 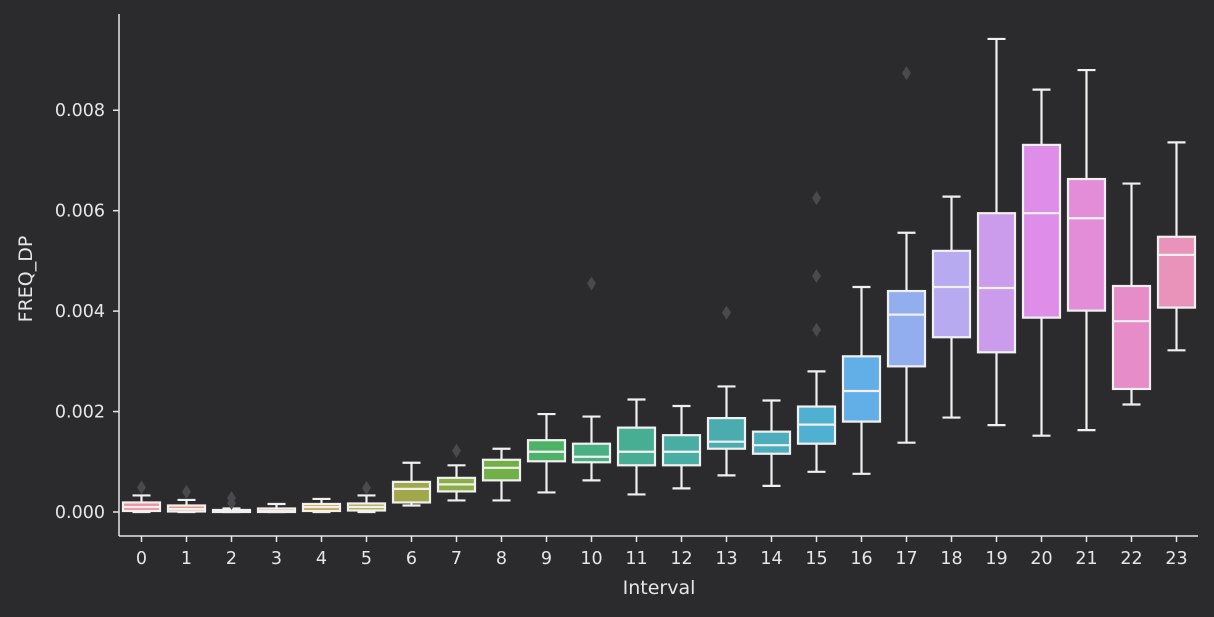 I want to click on x-tick-label: 1, so click(x=186, y=559).